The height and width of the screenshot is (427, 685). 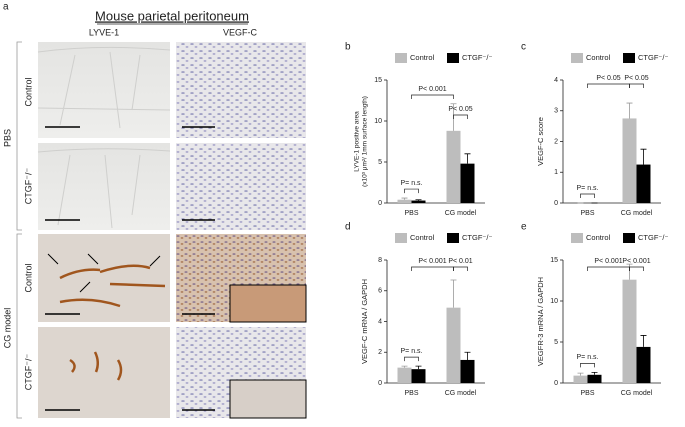 I want to click on y-tick-label: 1, so click(x=556, y=172).